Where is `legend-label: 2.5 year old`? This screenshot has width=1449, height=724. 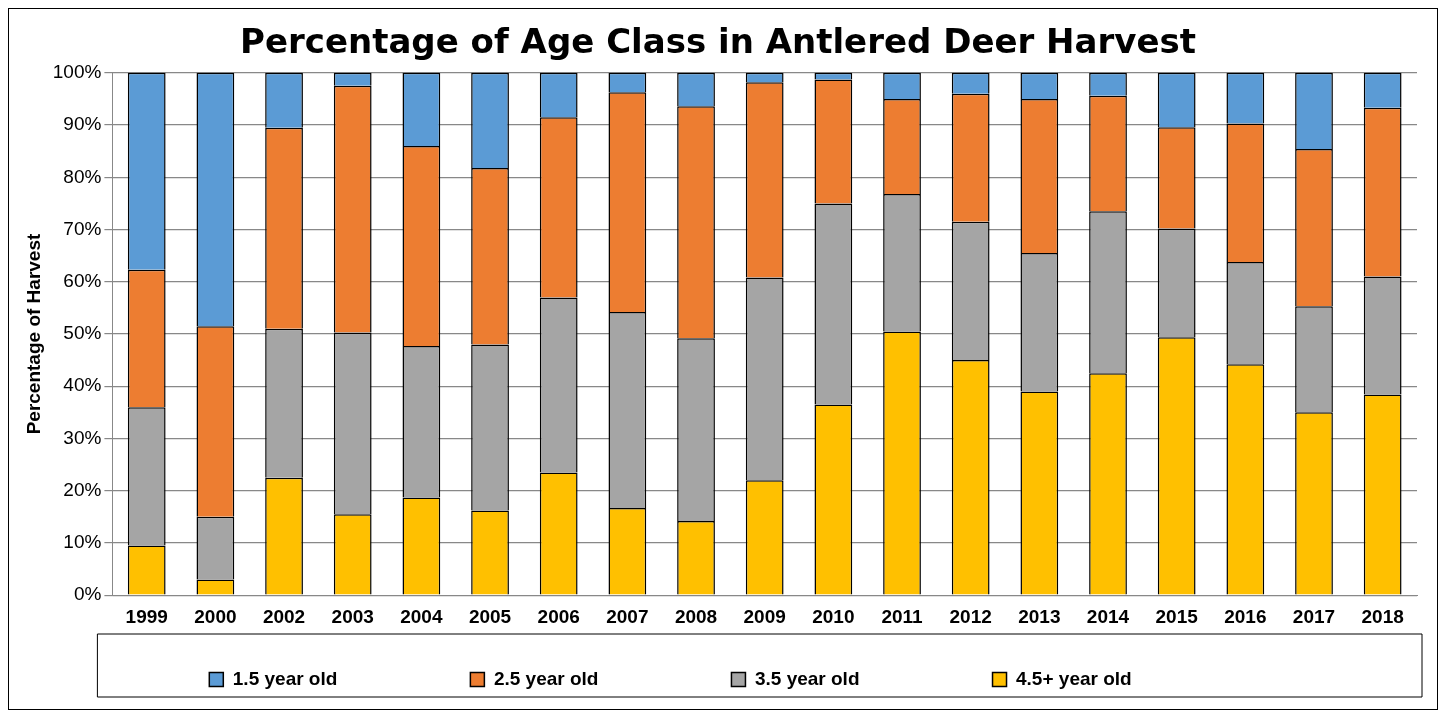
legend-label: 2.5 year old is located at coordinates (593, 678).